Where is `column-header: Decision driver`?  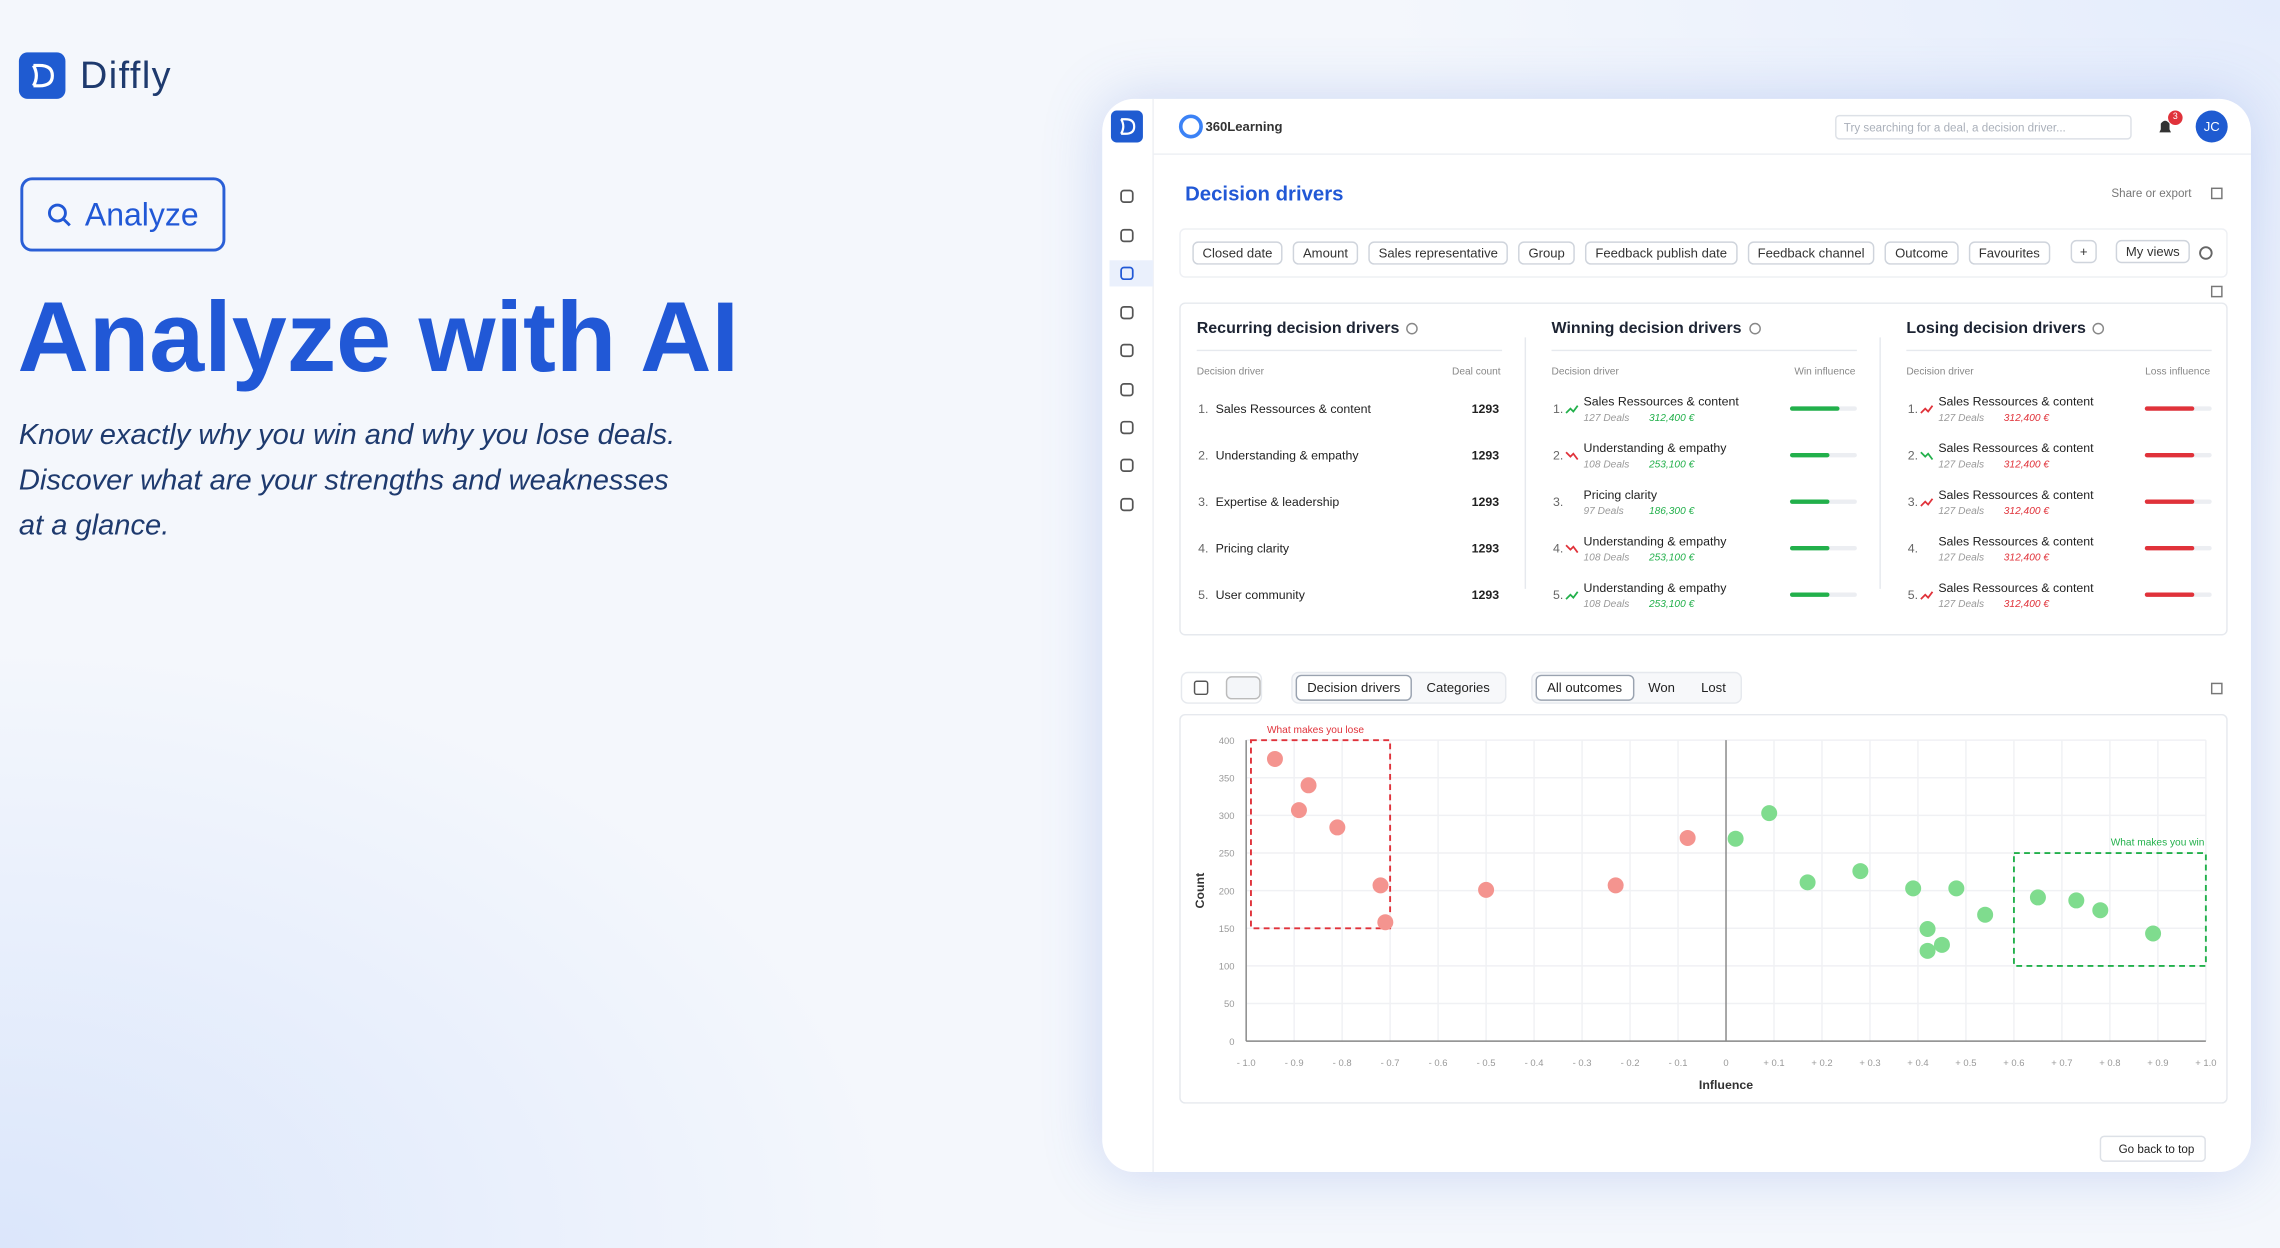
column-header: Decision driver is located at coordinates (1585, 372).